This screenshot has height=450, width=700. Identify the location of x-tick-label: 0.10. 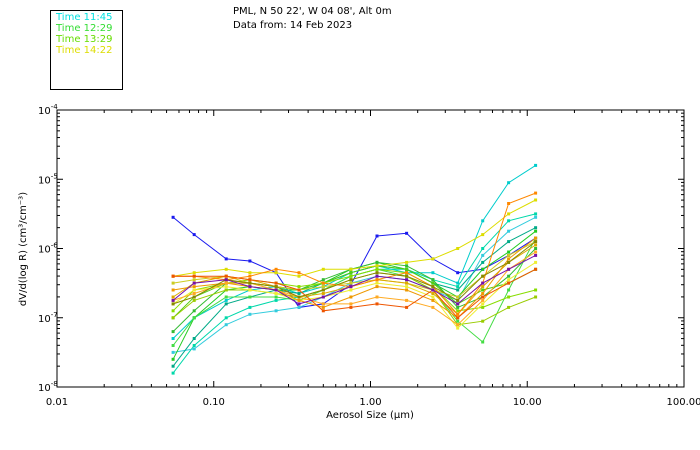
(214, 402).